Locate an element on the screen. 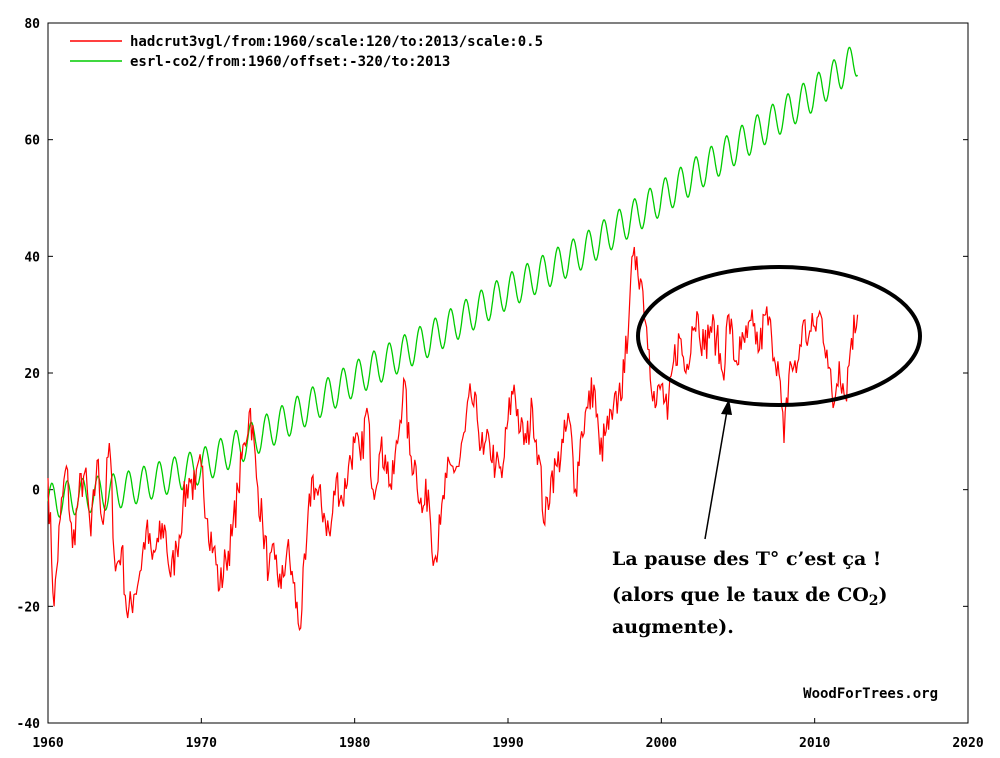 The height and width of the screenshot is (758, 1000). x-tick-label: 2000 is located at coordinates (661, 743).